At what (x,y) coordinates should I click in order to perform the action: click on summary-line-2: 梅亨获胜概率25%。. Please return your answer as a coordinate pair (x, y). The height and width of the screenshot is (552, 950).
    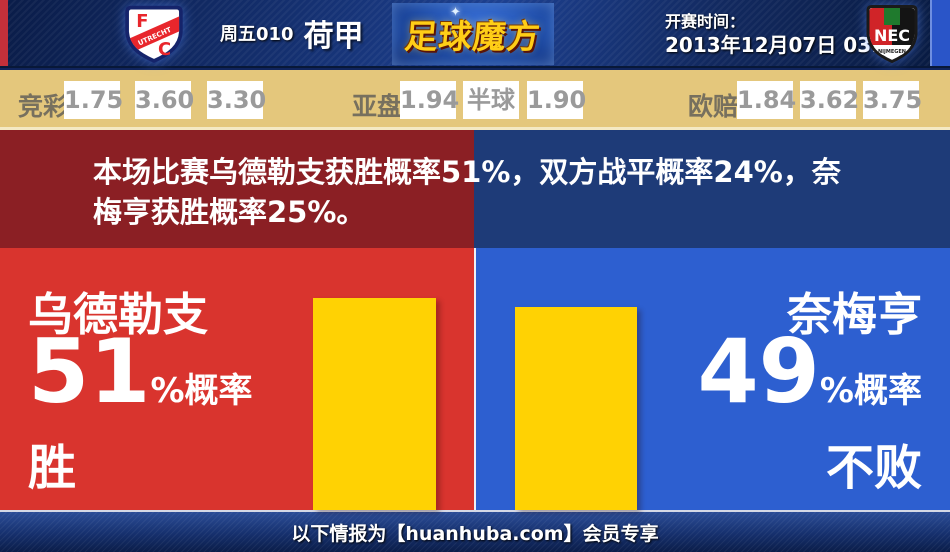
    Looking at the image, I should click on (229, 212).